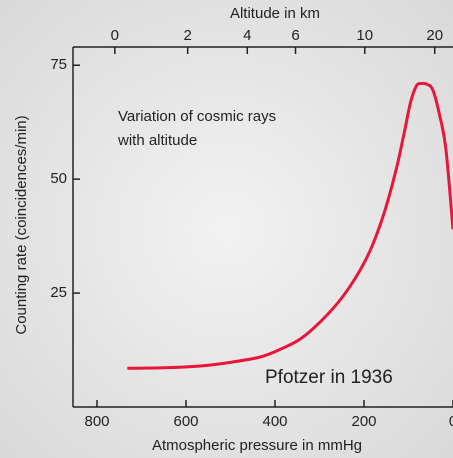 The image size is (453, 458). What do you see at coordinates (275, 13) in the screenshot?
I see `x2-axis-label: Altitude in km` at bounding box center [275, 13].